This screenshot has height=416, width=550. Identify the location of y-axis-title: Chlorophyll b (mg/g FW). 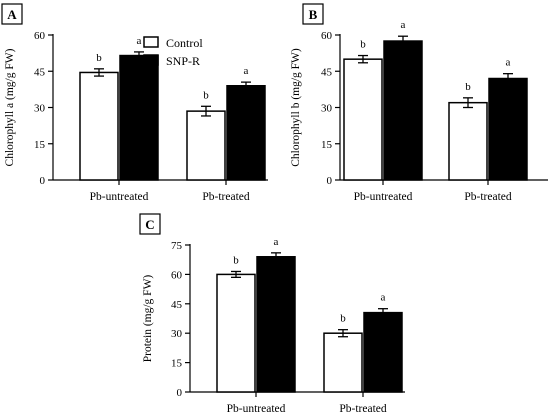
(296, 107).